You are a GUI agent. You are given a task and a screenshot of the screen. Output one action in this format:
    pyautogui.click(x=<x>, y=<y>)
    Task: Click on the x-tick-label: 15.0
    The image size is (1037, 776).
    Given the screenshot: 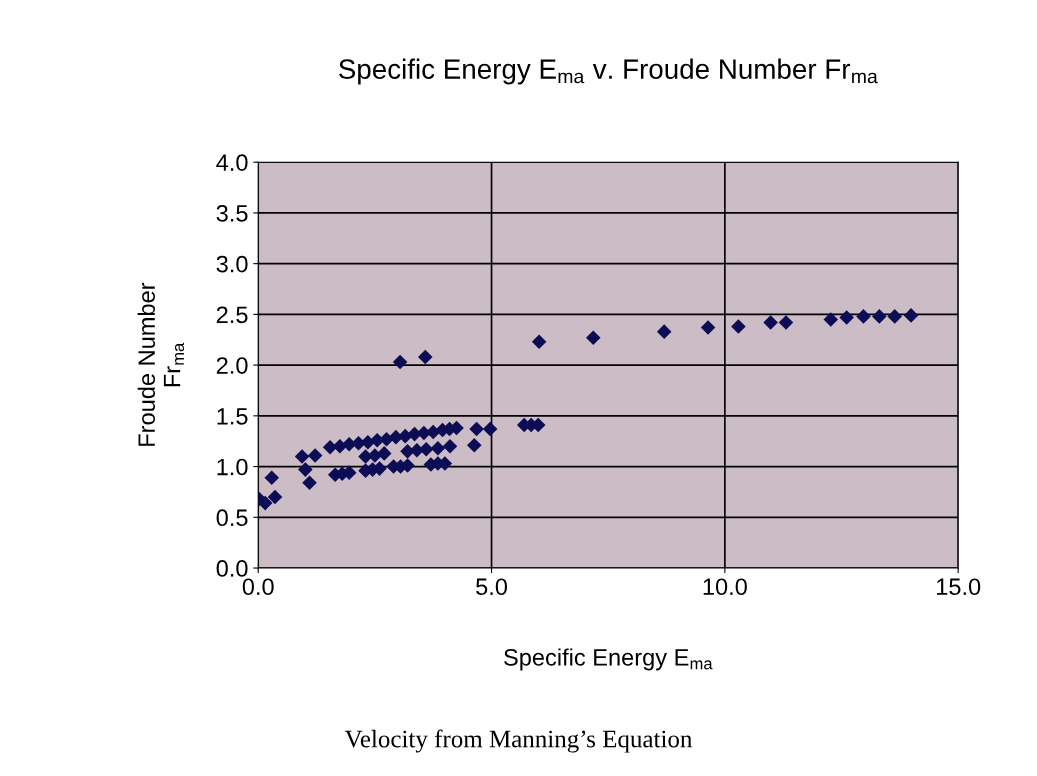 What is the action you would take?
    pyautogui.click(x=959, y=587)
    